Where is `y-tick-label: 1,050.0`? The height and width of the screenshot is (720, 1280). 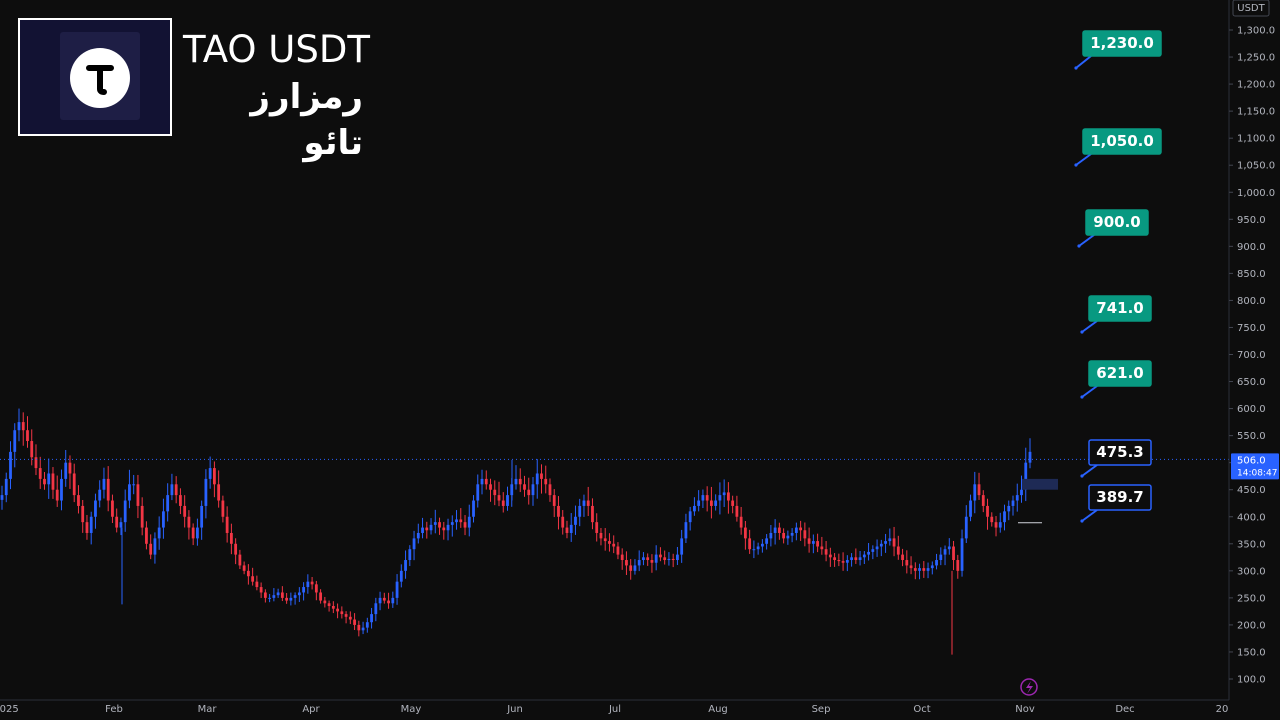
y-tick-label: 1,050.0 is located at coordinates (1256, 166).